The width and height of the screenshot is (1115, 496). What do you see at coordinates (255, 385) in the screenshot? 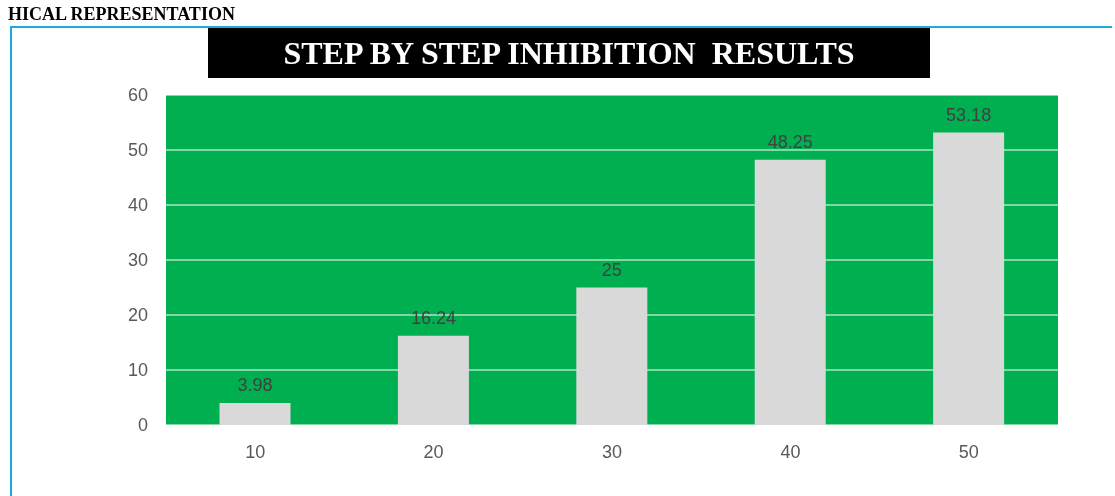
I see `data-label: 3.98` at bounding box center [255, 385].